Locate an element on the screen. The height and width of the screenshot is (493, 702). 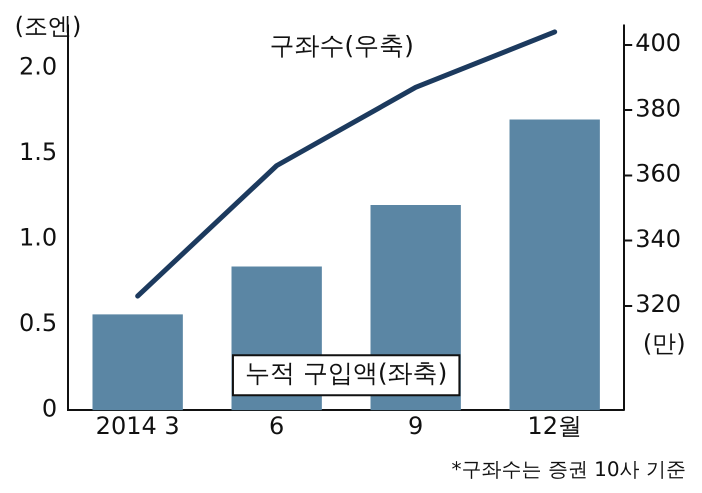
x-tick-label: 12월 is located at coordinates (554, 426).